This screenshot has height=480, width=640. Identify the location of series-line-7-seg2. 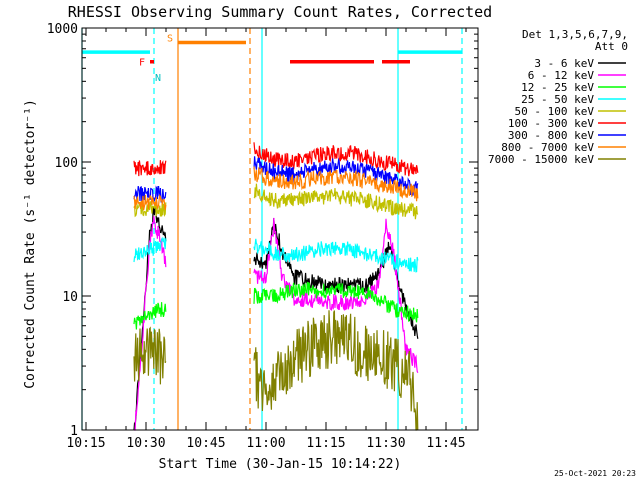
(336, 176).